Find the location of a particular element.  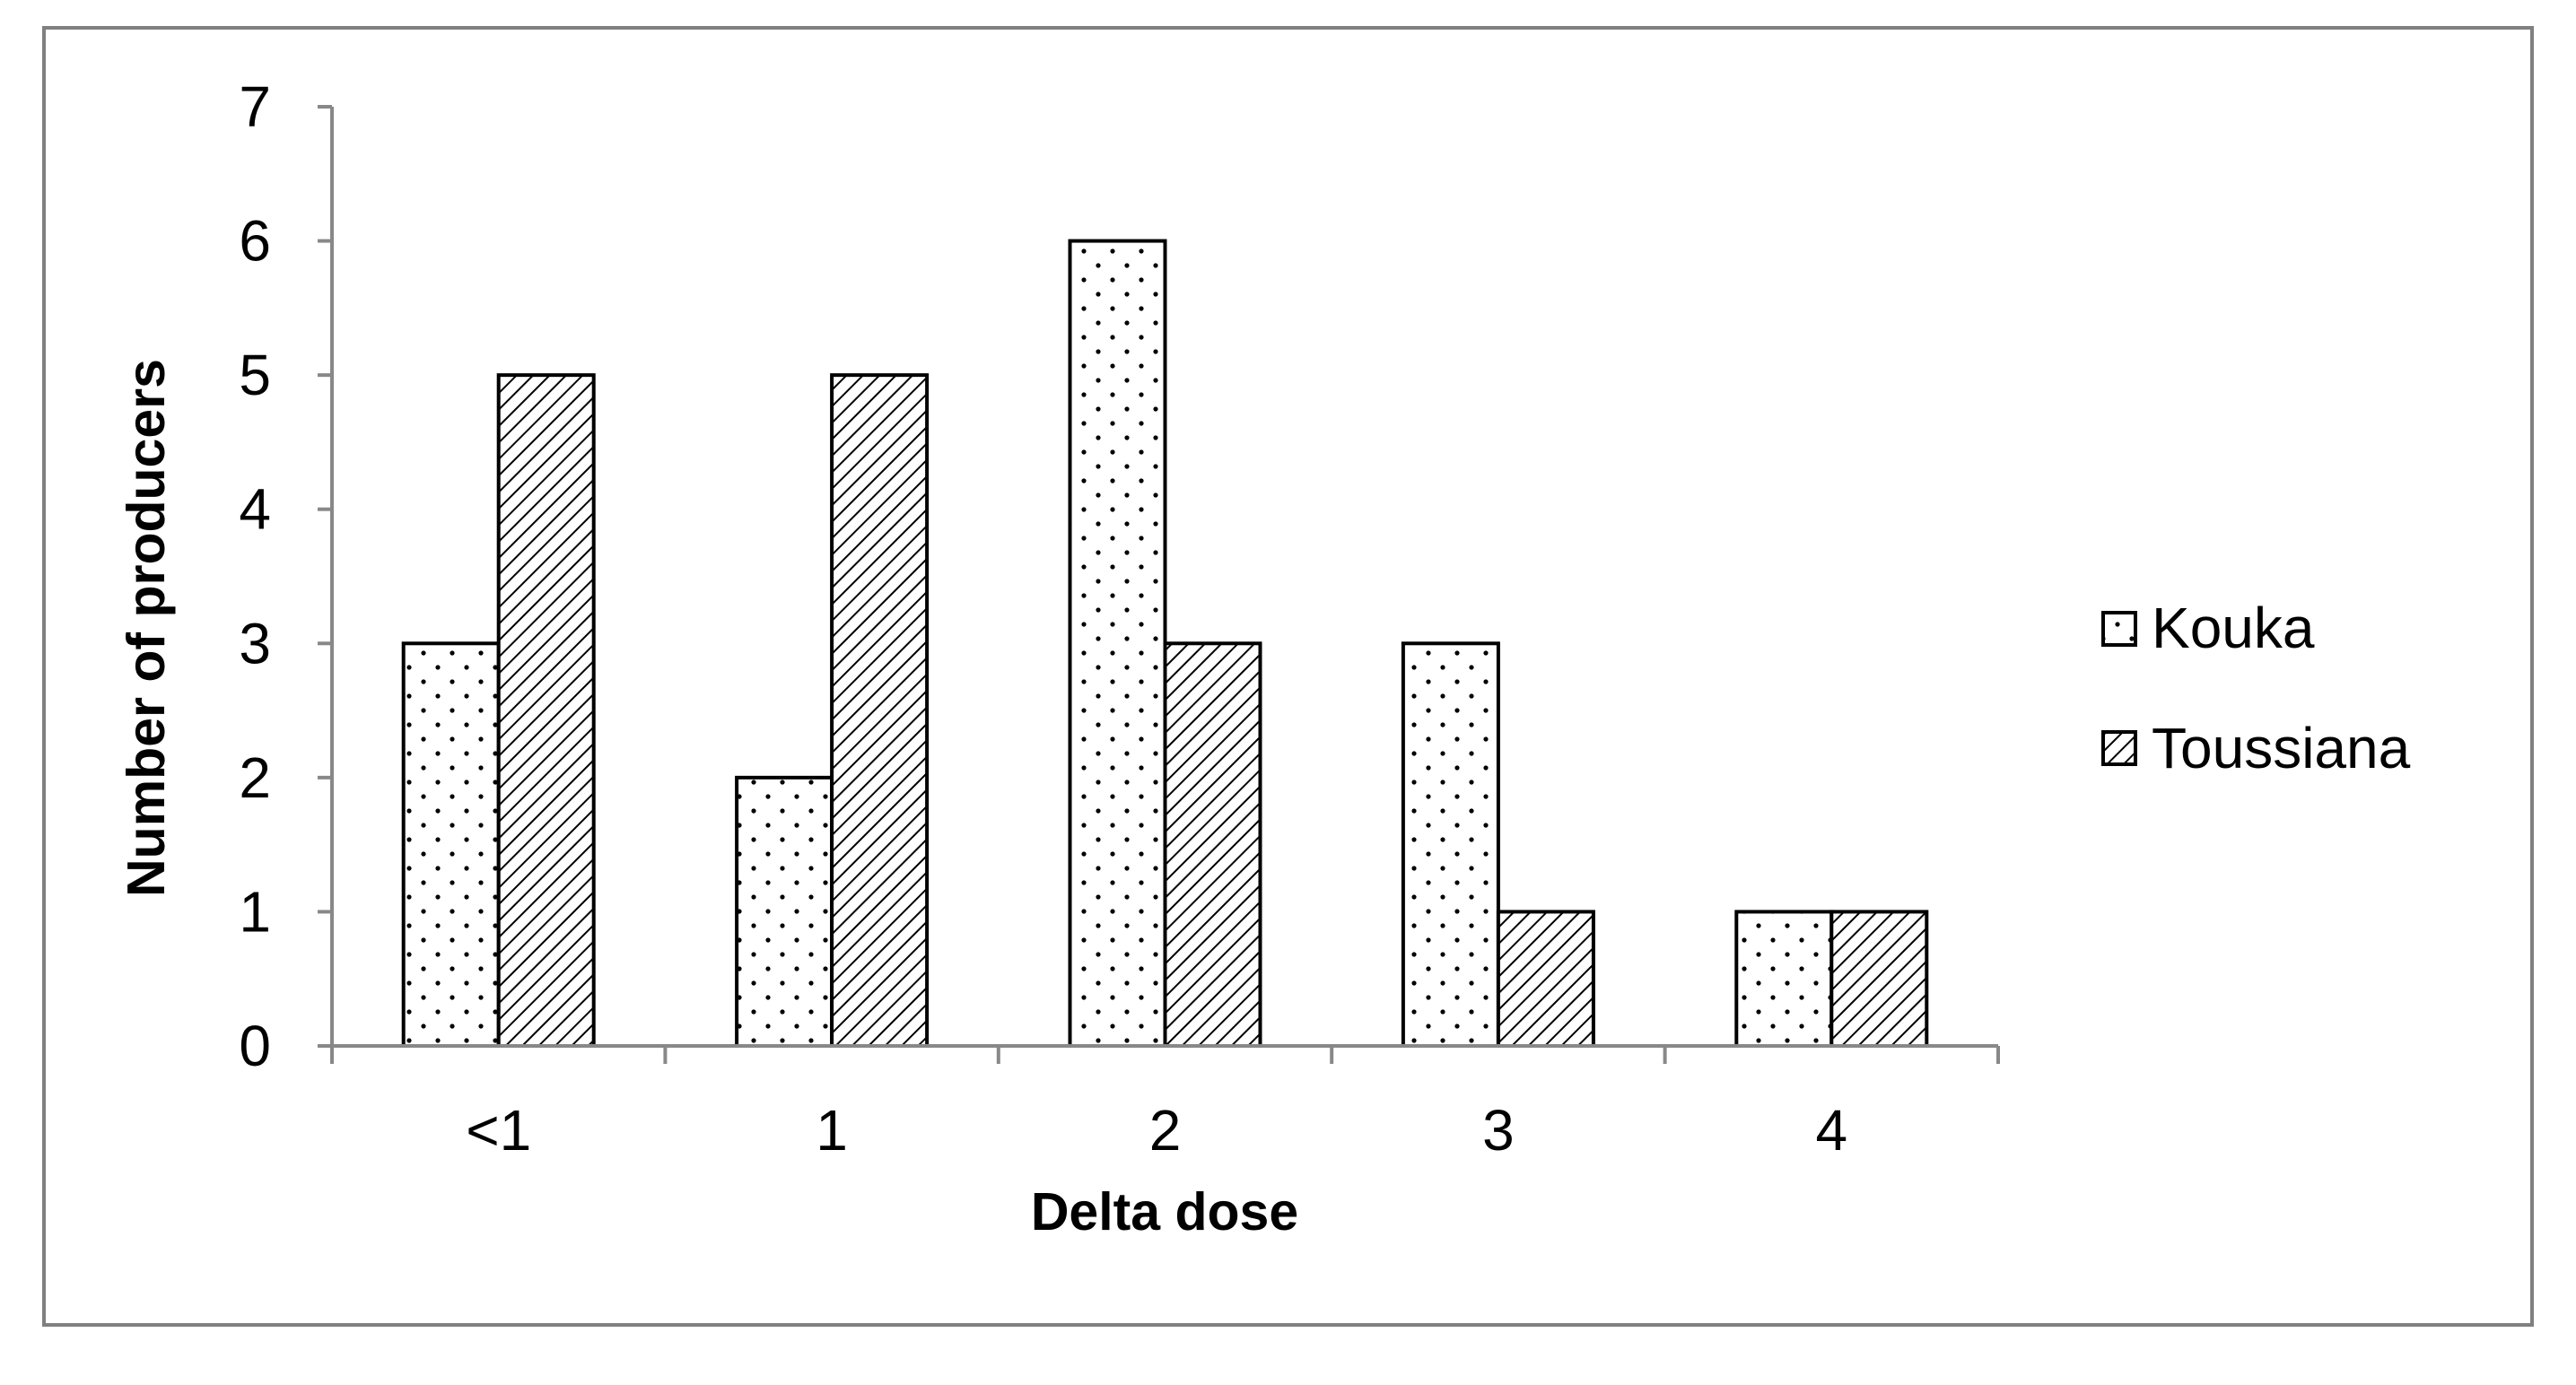

y-tick-label-2: 2 is located at coordinates (255, 778).